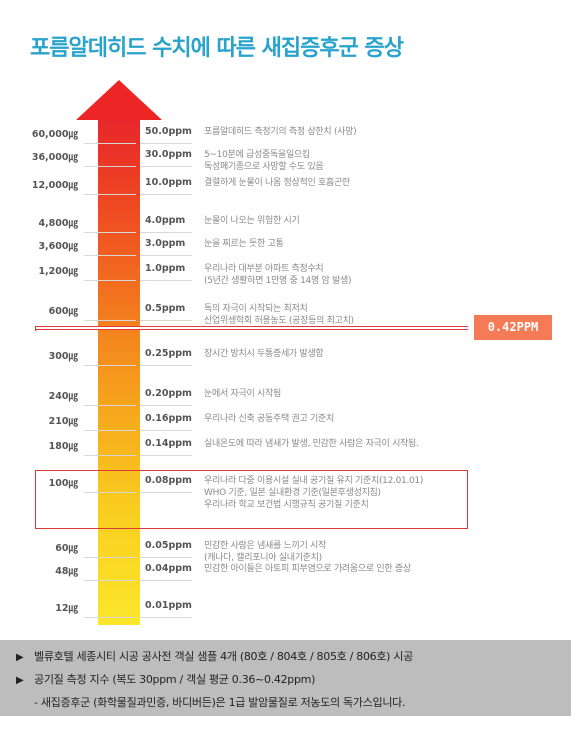 The height and width of the screenshot is (748, 571). Describe the element at coordinates (168, 443) in the screenshot. I see `ppm-value: 0.14ppm` at that location.